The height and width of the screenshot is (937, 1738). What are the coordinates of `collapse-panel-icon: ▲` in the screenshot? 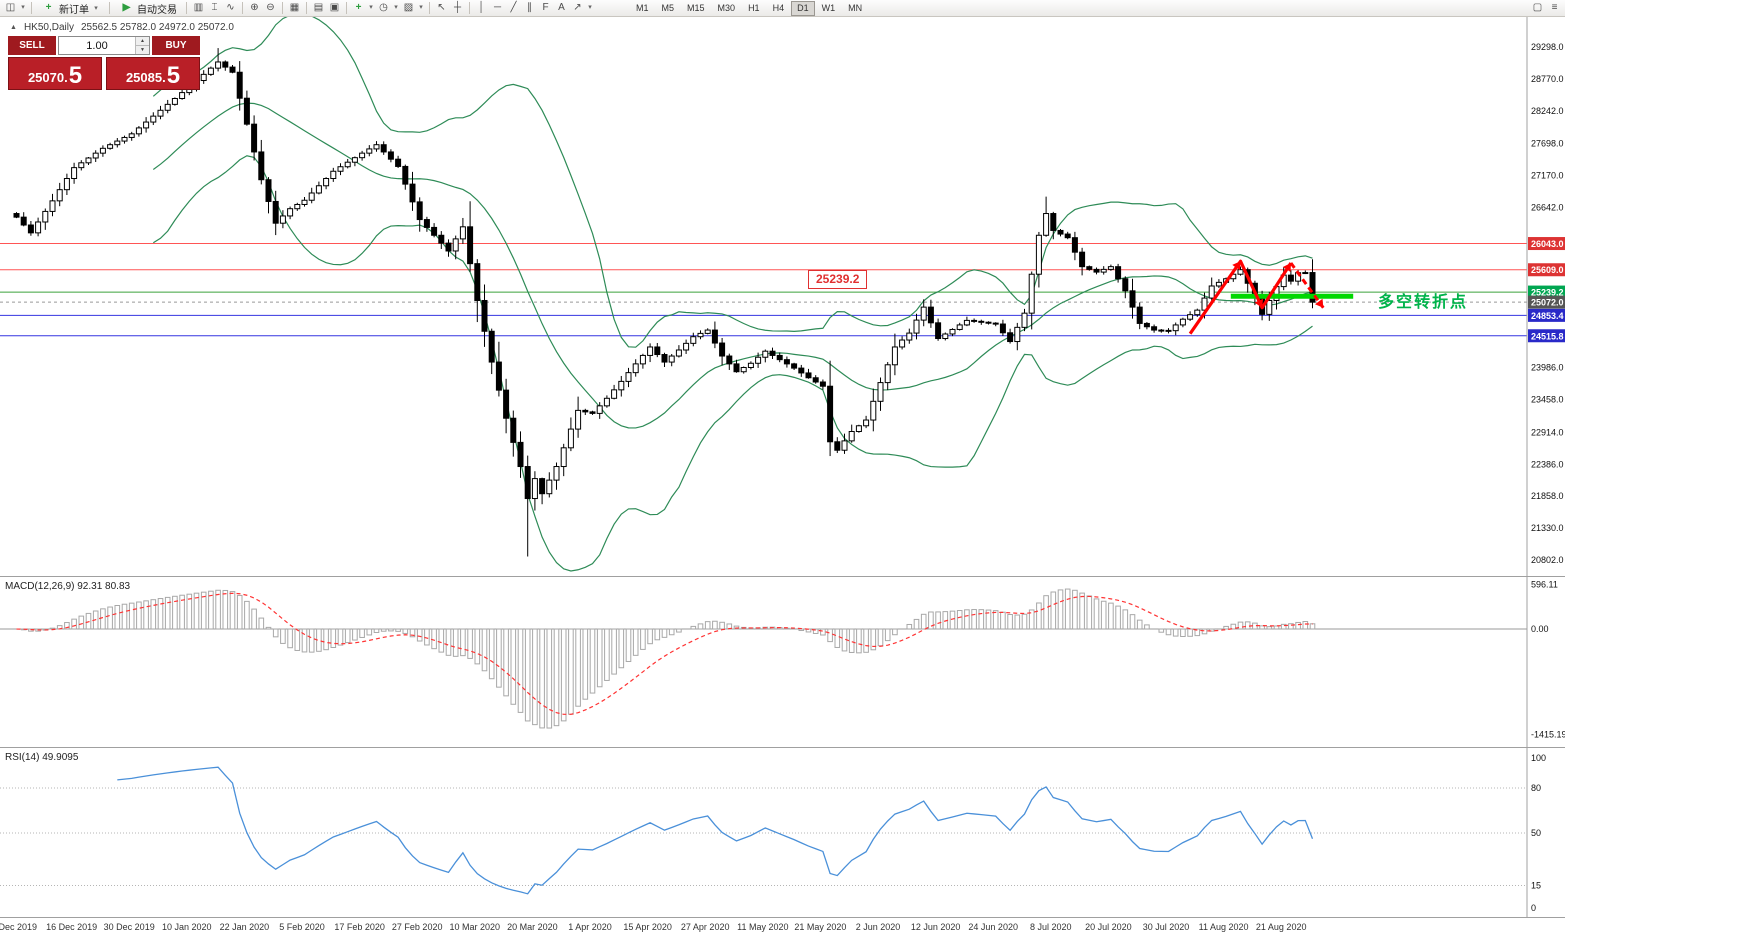 It's located at (13, 27).